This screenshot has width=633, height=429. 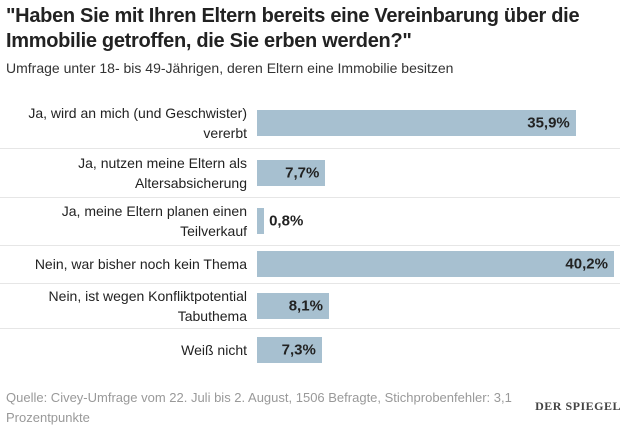 I want to click on value-label: 8,1%, so click(x=305, y=306).